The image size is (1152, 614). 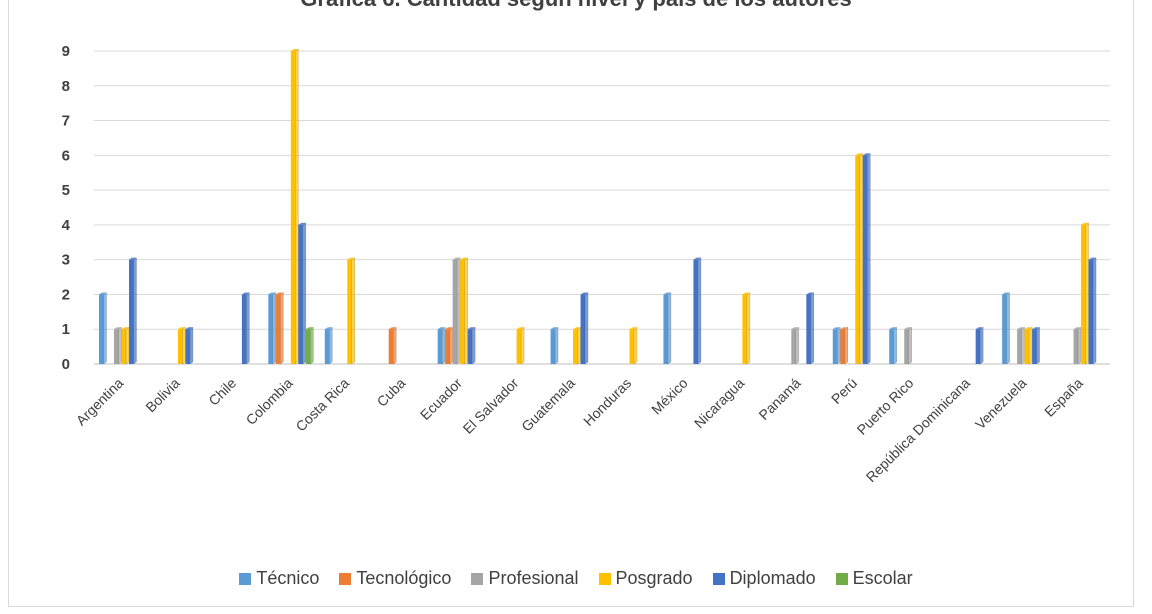 What do you see at coordinates (779, 399) in the screenshot?
I see `x-tick-label: Panamá` at bounding box center [779, 399].